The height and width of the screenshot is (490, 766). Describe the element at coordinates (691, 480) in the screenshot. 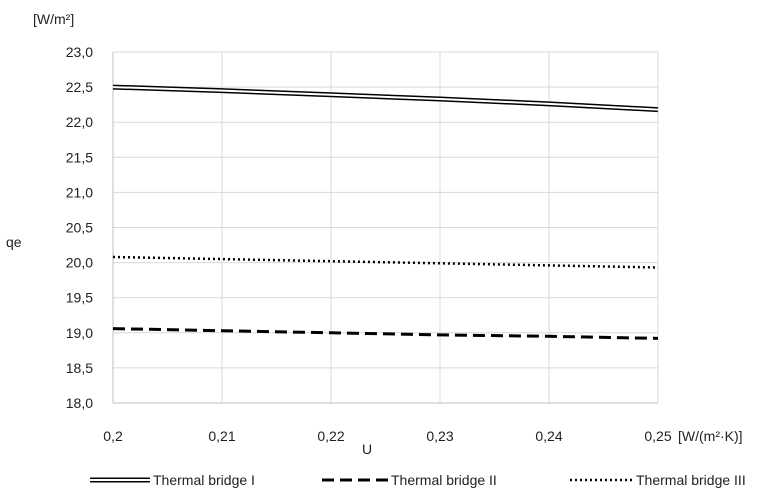

I see `legend-label: Thermal bridge III` at that location.